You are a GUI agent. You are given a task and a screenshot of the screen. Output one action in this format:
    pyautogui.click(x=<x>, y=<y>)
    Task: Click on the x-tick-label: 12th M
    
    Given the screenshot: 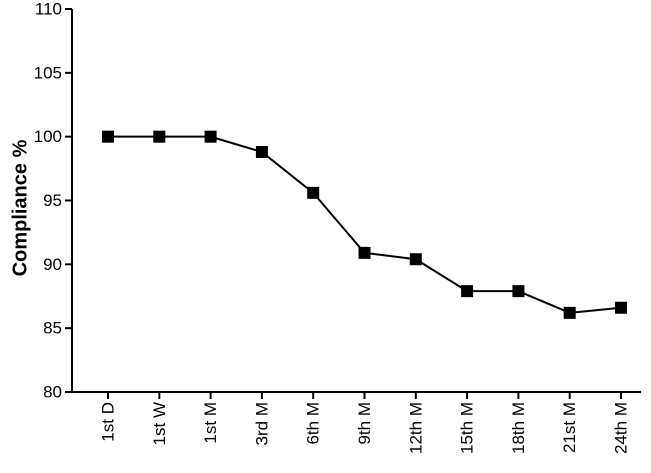 What is the action you would take?
    pyautogui.click(x=415, y=428)
    